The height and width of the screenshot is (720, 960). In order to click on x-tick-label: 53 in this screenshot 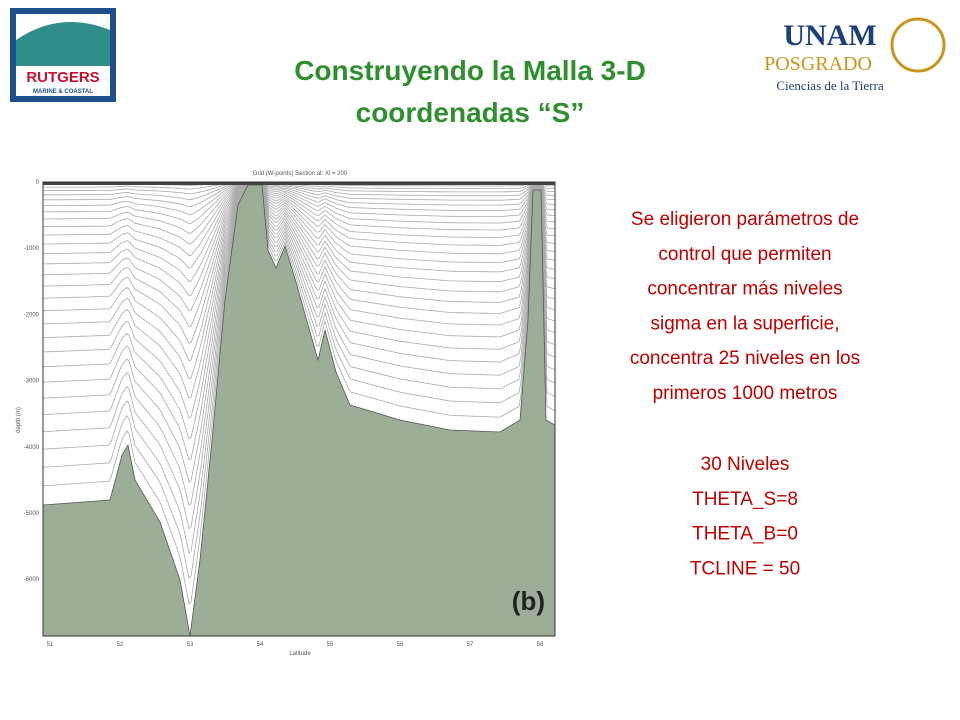, I will do `click(190, 645)`.